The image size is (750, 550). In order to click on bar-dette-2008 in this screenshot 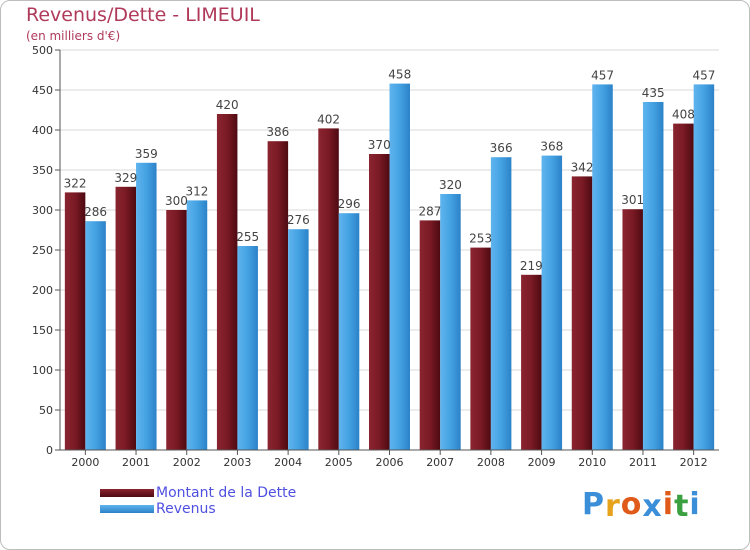, I will do `click(480, 348)`.